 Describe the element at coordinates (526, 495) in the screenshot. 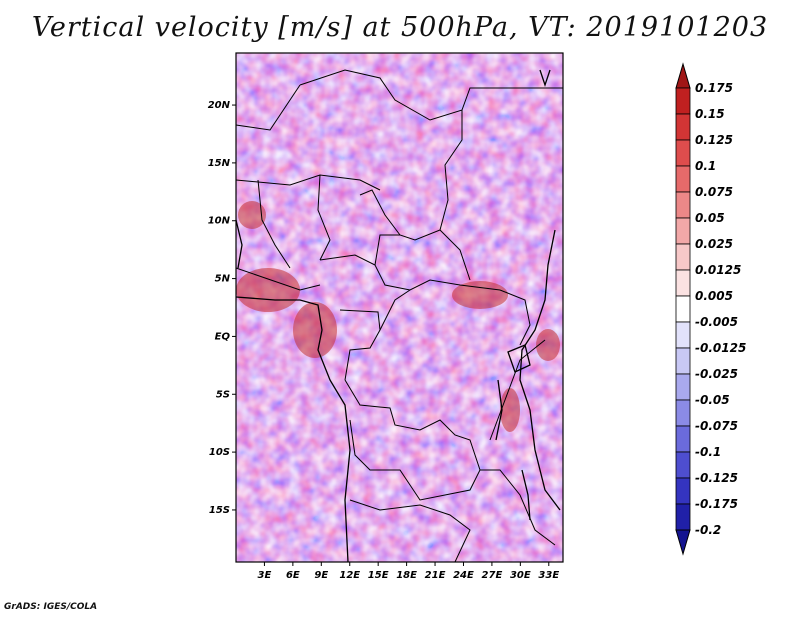

I see `lake-malawi` at that location.